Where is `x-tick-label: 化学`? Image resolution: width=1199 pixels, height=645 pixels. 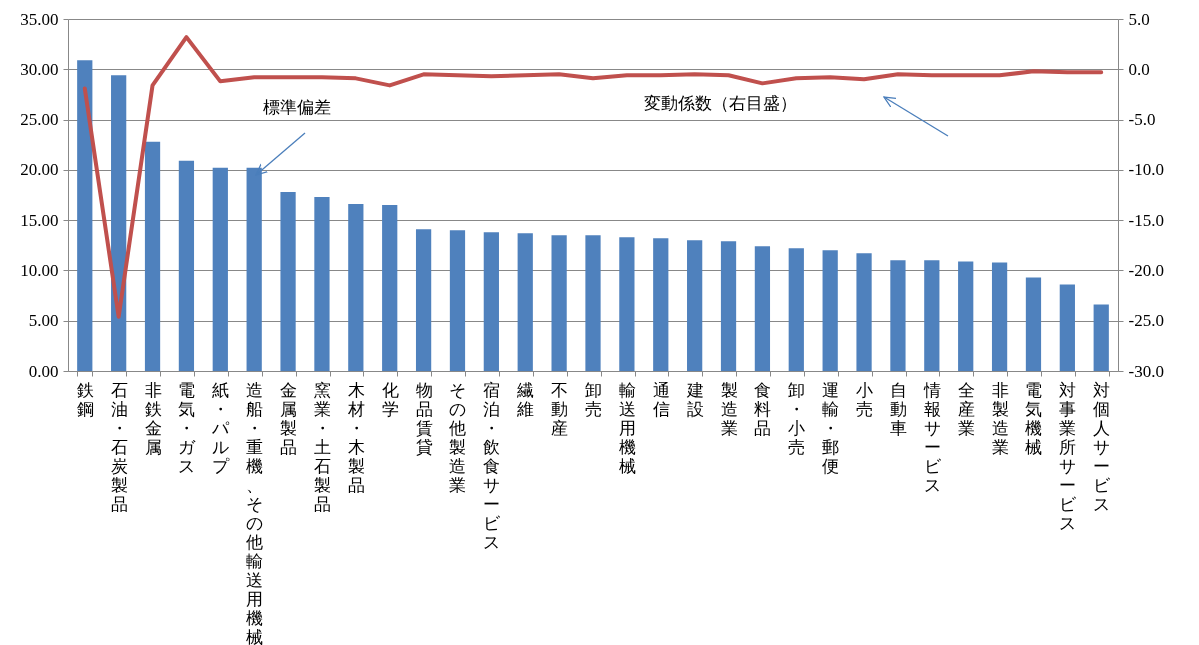
x-tick-label: 化学 is located at coordinates (390, 399).